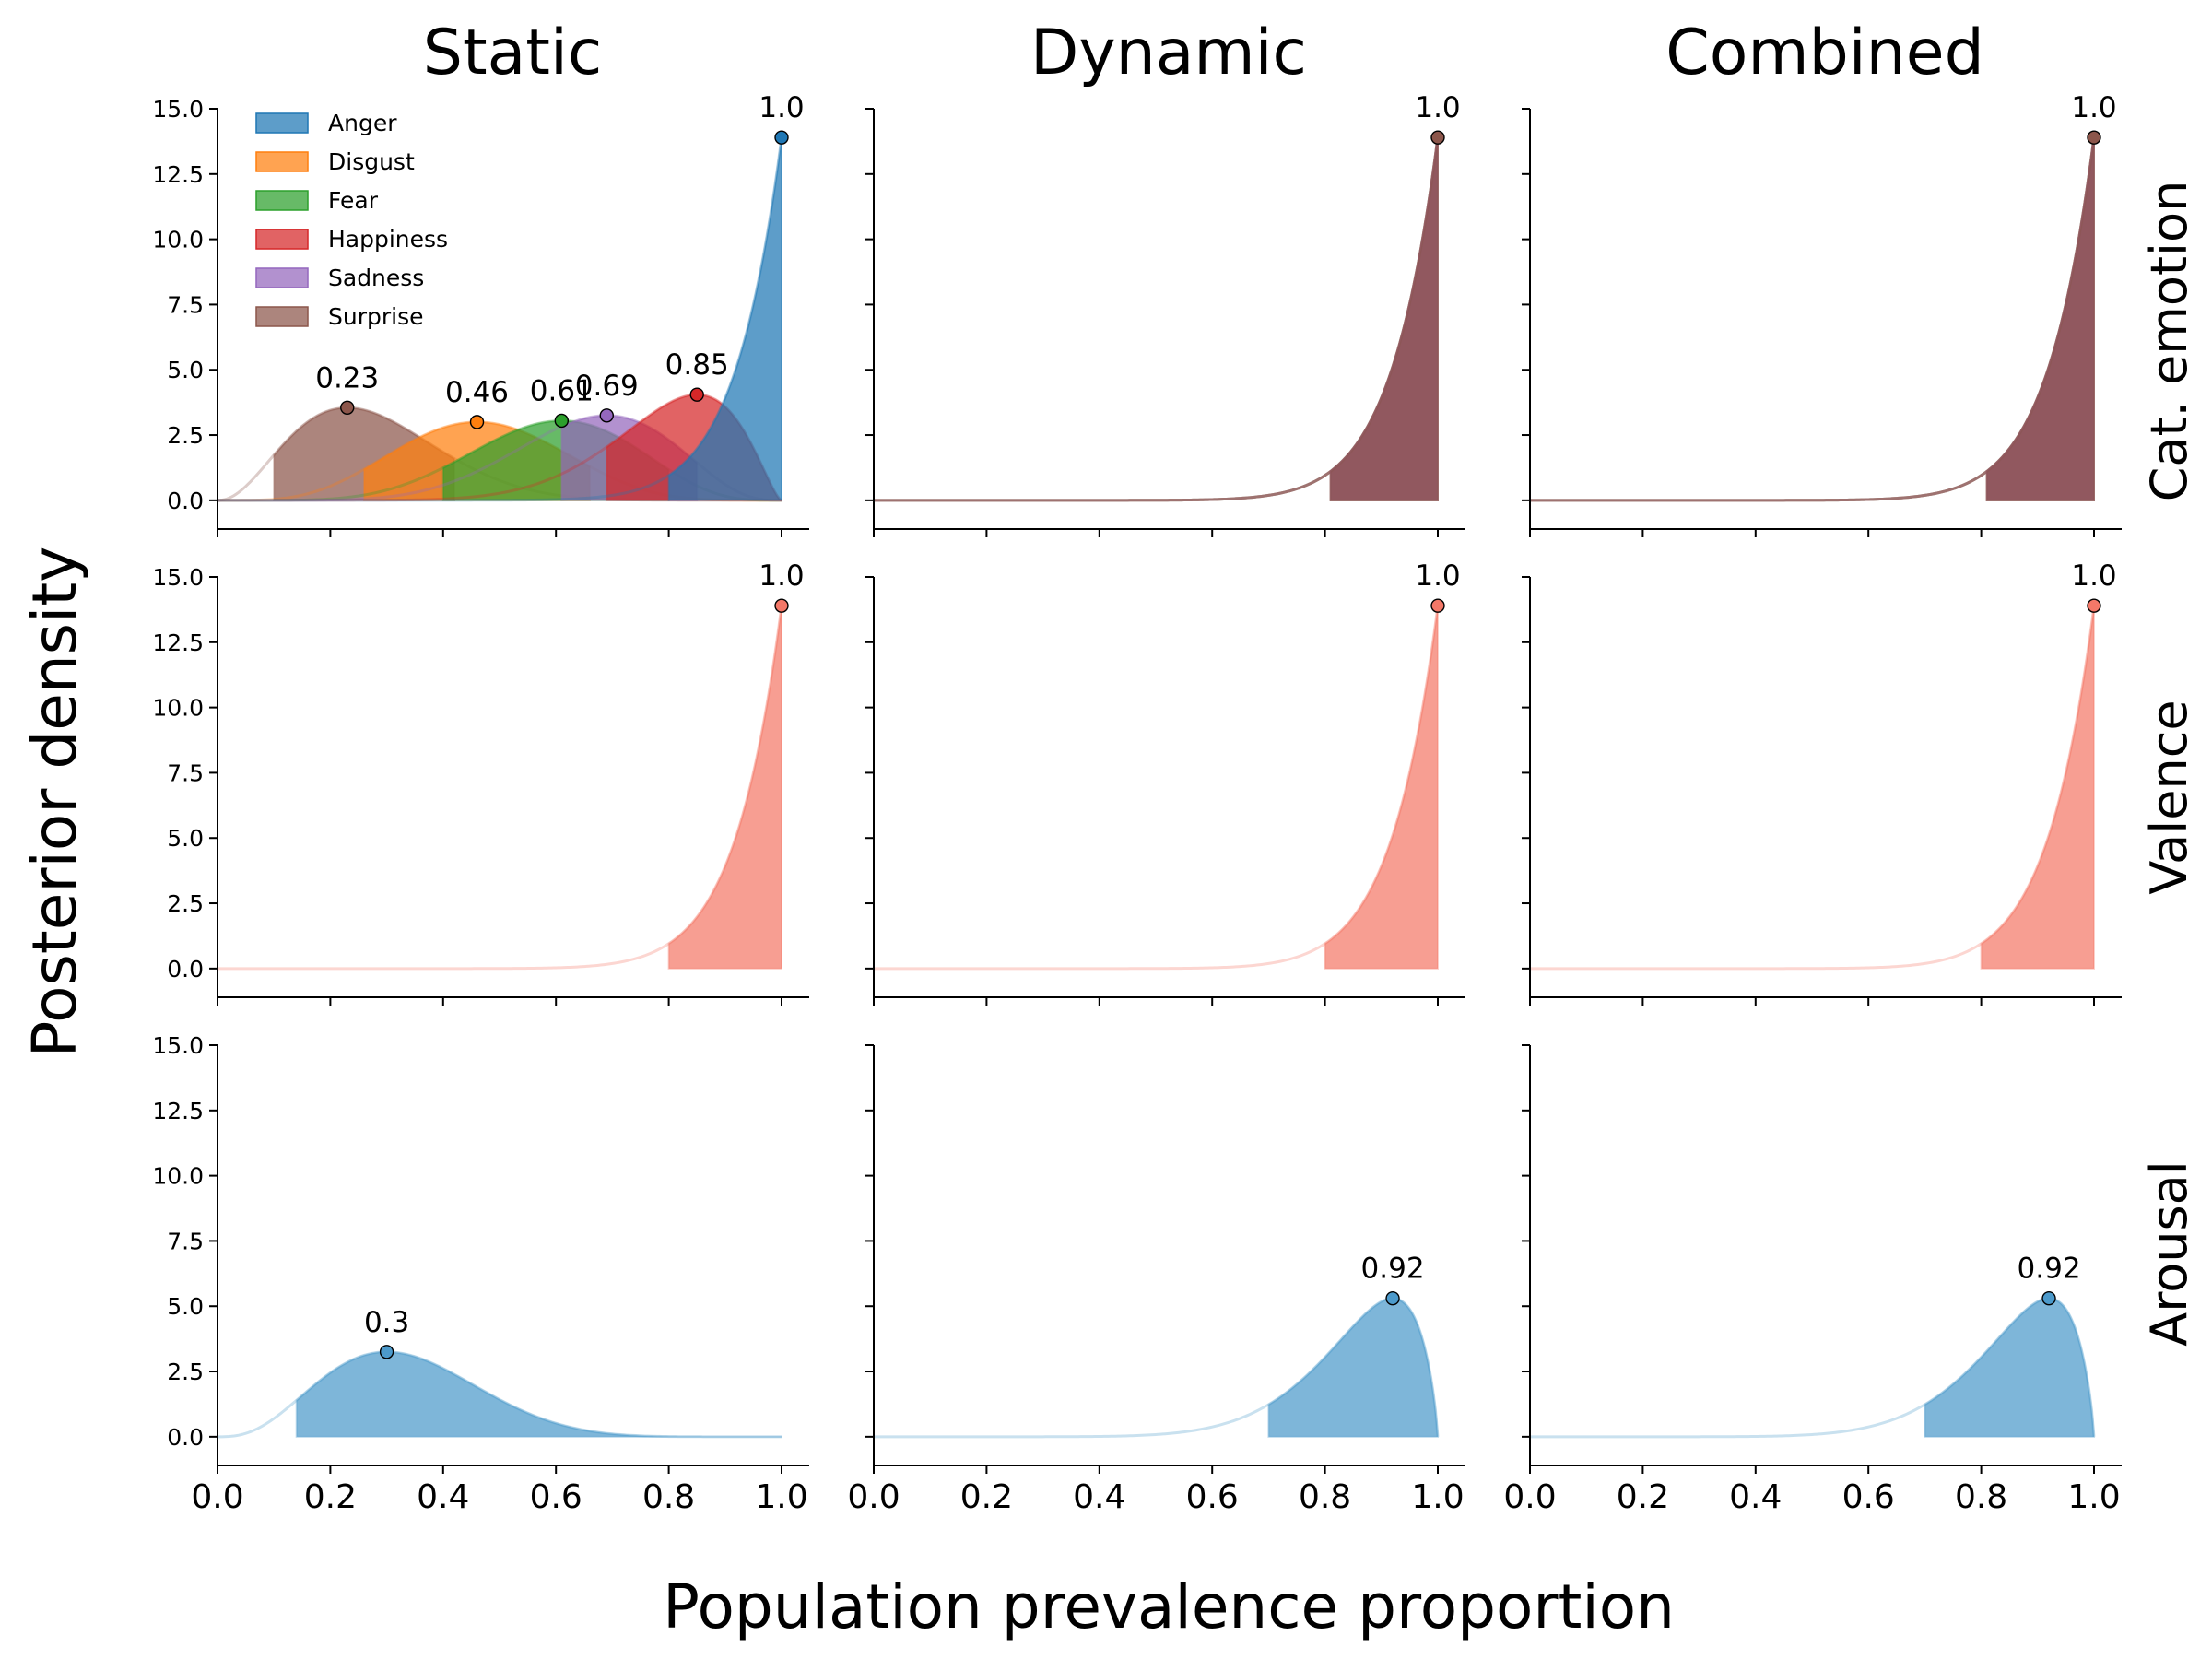 Image resolution: width=2212 pixels, height=1659 pixels. Describe the element at coordinates (282, 239) in the screenshot. I see `legend-swatch-happiness` at that location.